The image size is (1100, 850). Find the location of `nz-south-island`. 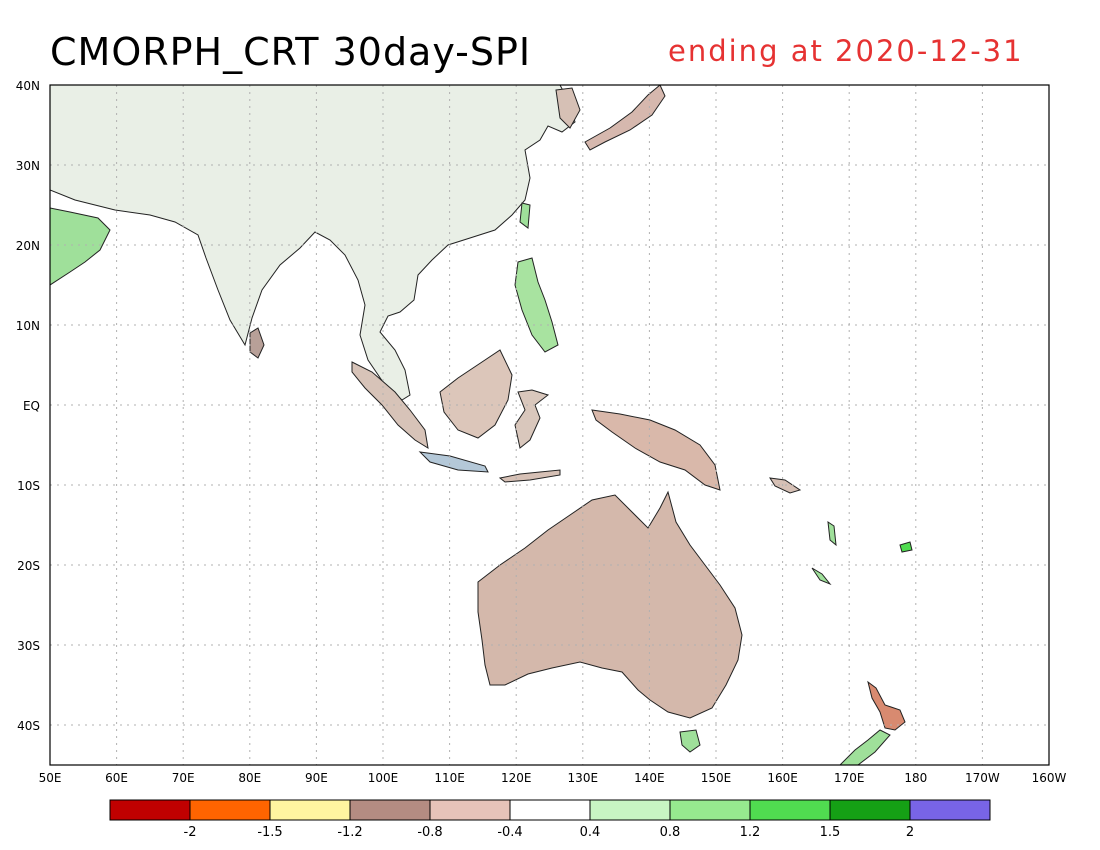

nz-south-island is located at coordinates (865, 747).